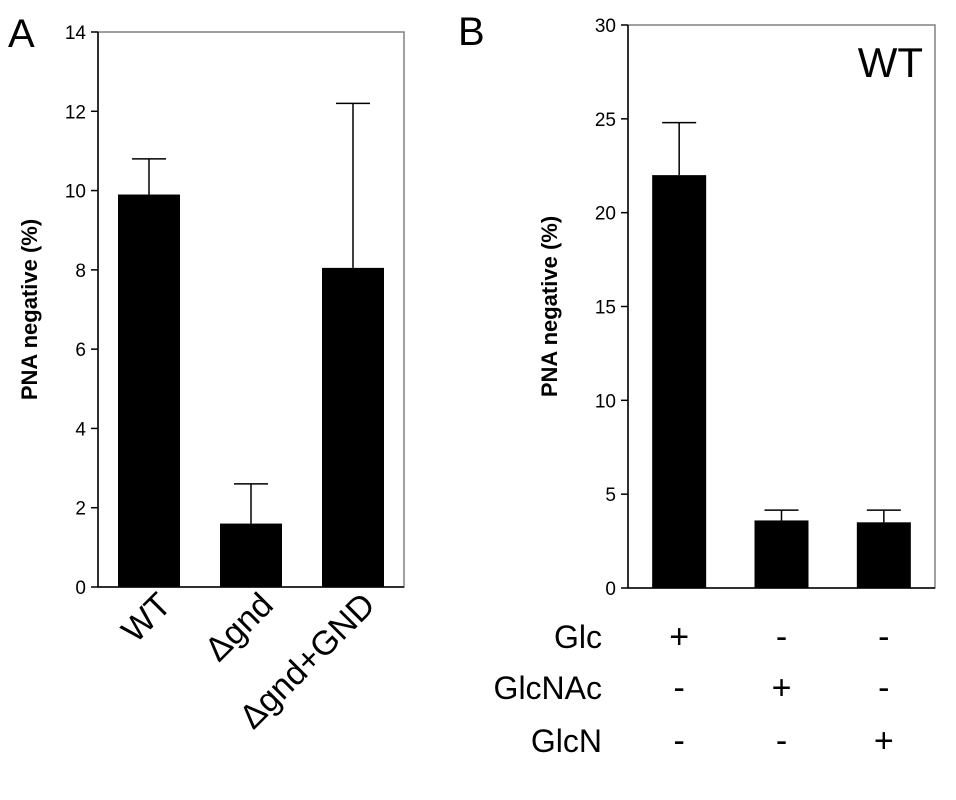  I want to click on condition-label: Glc, so click(578, 637).